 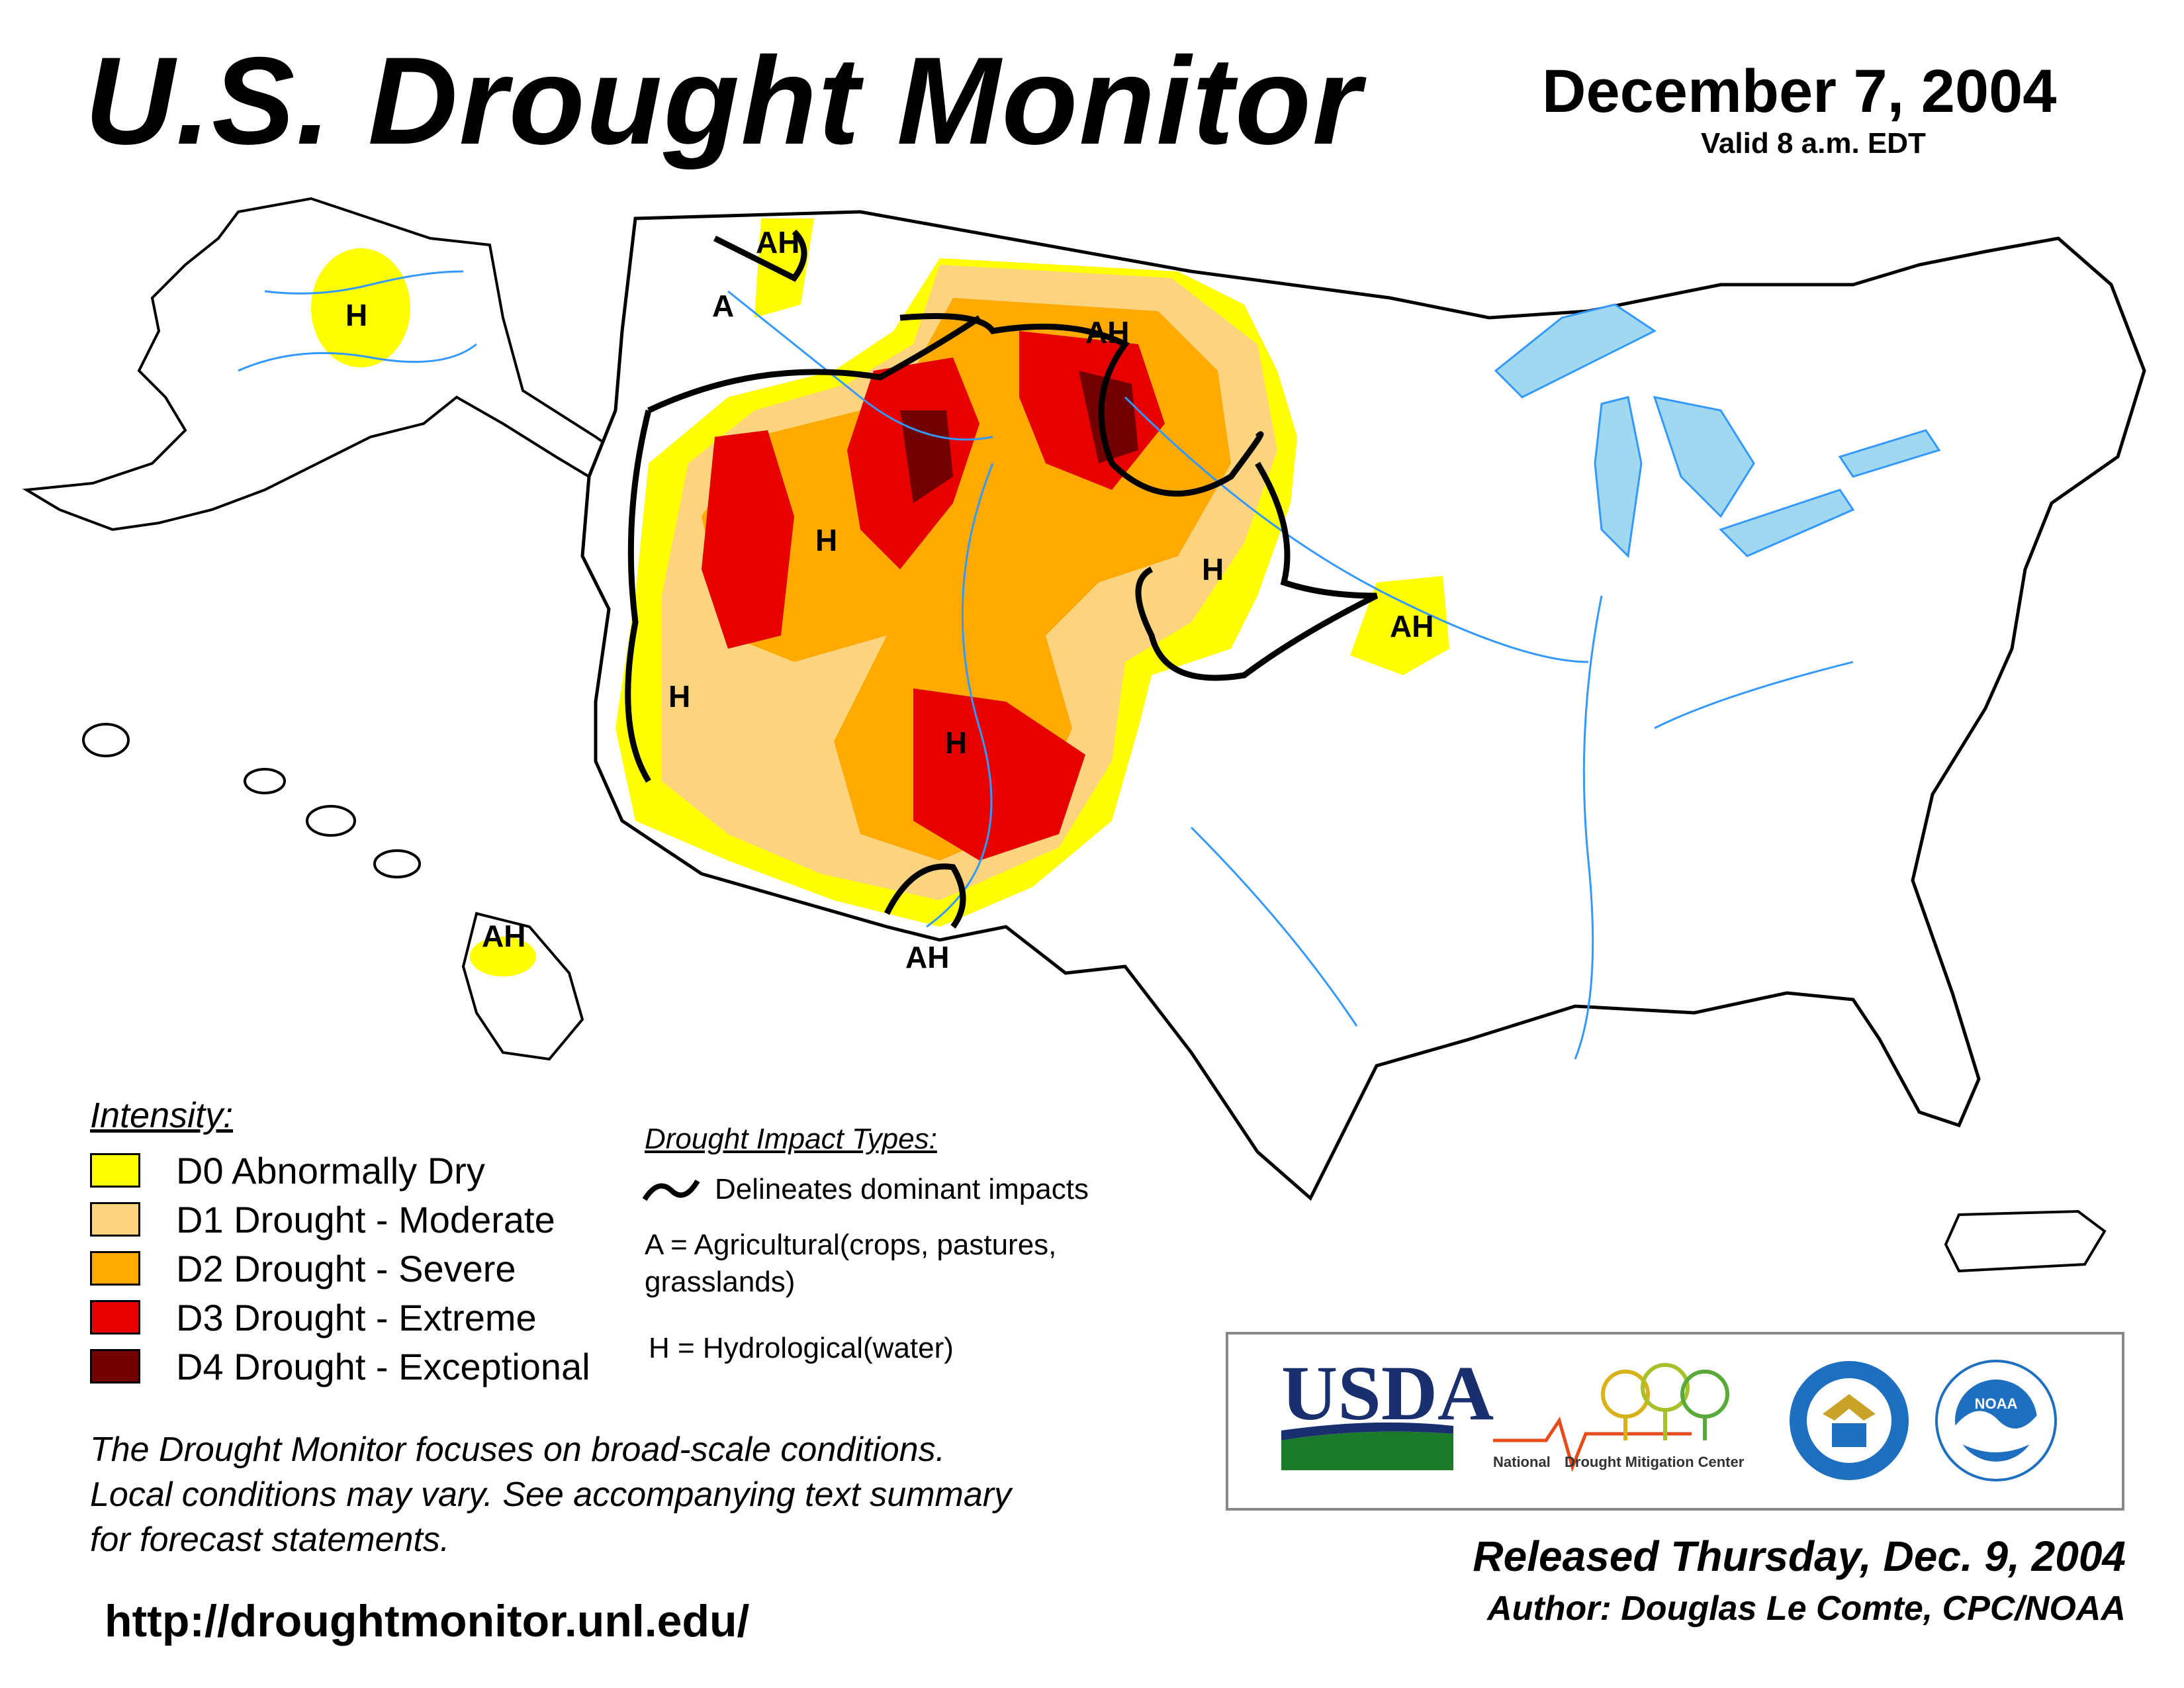 I want to click on colorado-river, so click(x=960, y=695).